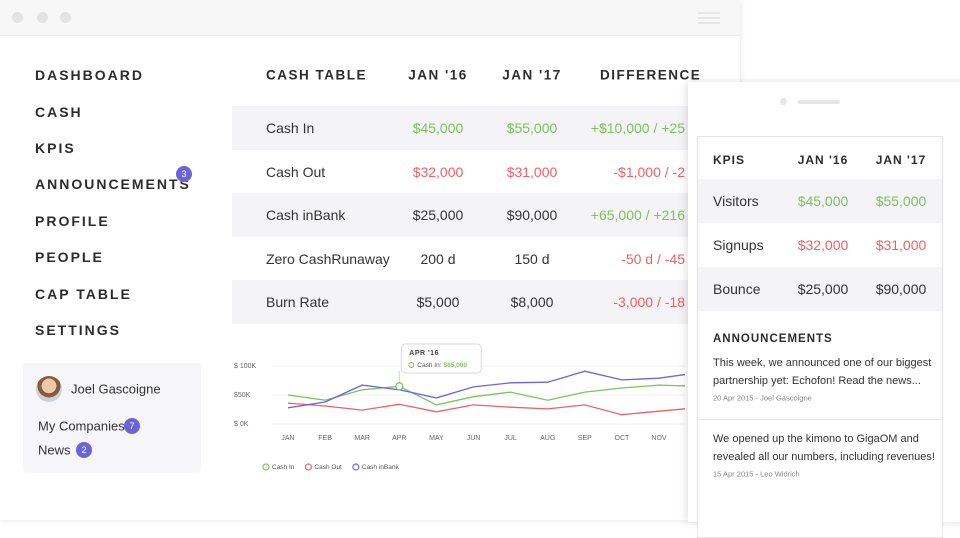 The image size is (960, 538). Describe the element at coordinates (54, 450) in the screenshot. I see `profile-link: News` at that location.